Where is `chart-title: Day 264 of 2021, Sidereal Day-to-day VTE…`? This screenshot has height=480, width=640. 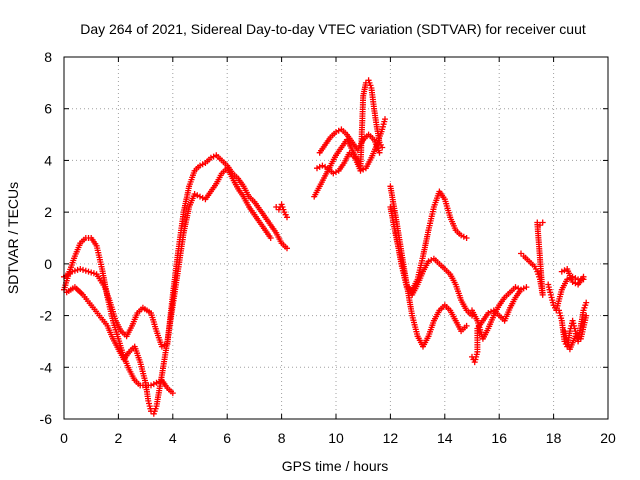 chart-title: Day 264 of 2021, Sidereal Day-to-day VTE… is located at coordinates (333, 29).